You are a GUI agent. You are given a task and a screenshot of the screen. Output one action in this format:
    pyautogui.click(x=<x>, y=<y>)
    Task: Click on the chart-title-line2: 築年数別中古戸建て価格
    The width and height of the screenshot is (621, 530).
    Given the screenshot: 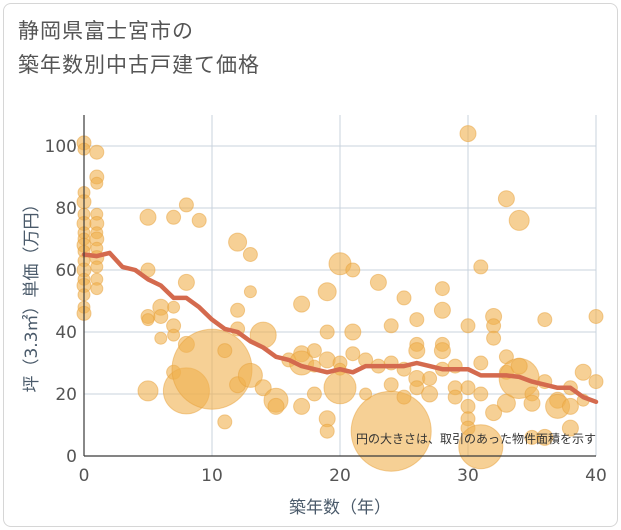 What is the action you would take?
    pyautogui.click(x=139, y=65)
    